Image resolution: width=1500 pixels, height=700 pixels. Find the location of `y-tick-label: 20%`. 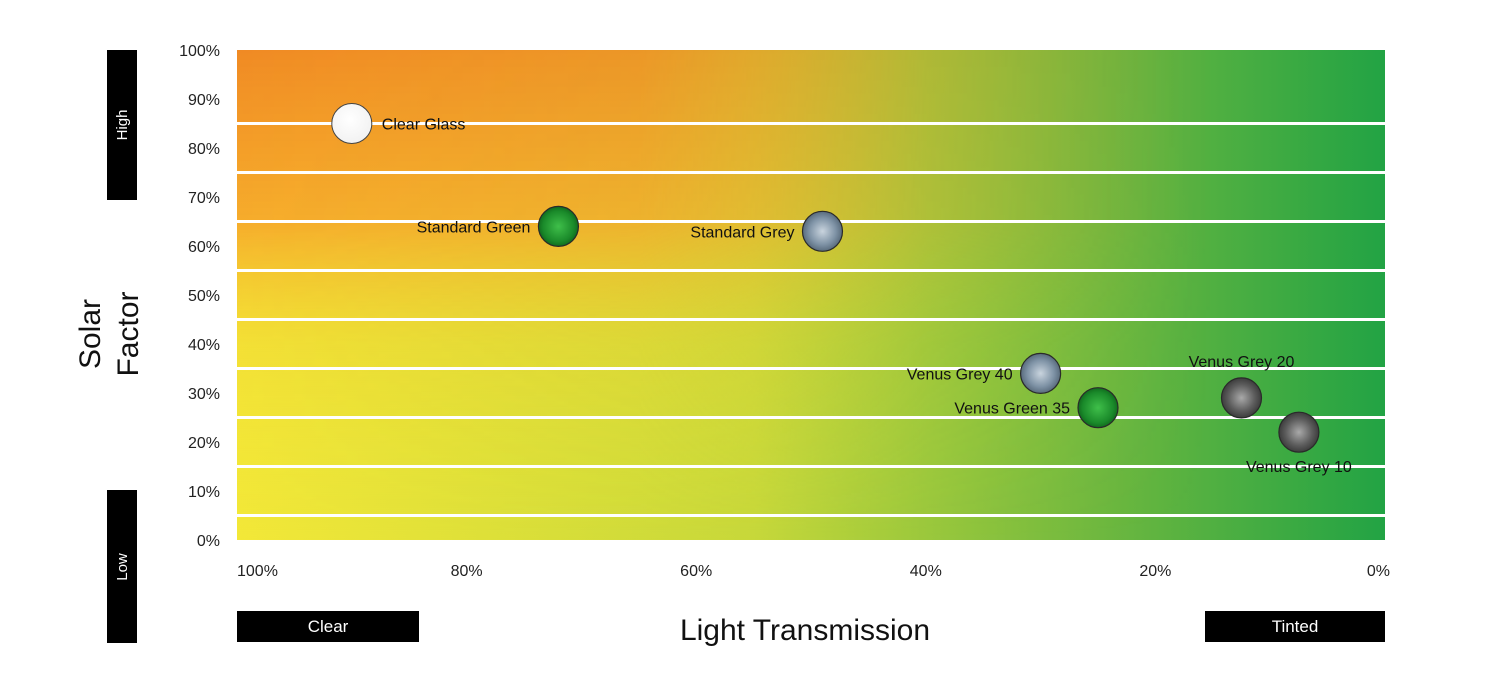

y-tick-label: 20% is located at coordinates (204, 443).